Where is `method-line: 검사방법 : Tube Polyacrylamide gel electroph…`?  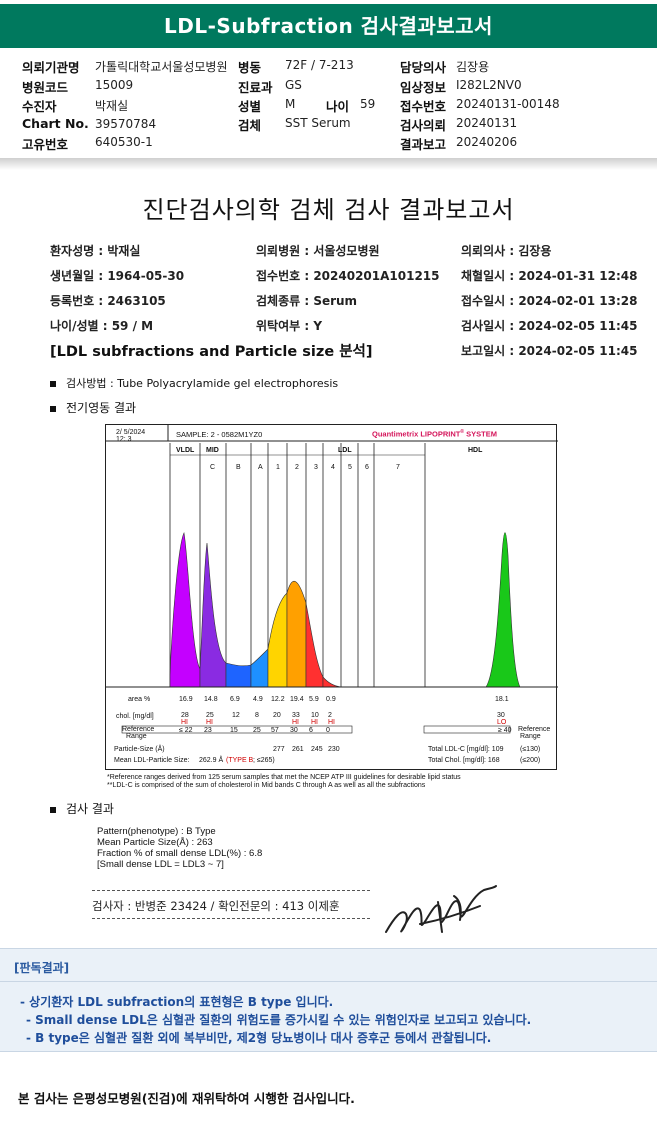
method-line: 검사방법 : Tube Polyacrylamide gel electroph… is located at coordinates (194, 383).